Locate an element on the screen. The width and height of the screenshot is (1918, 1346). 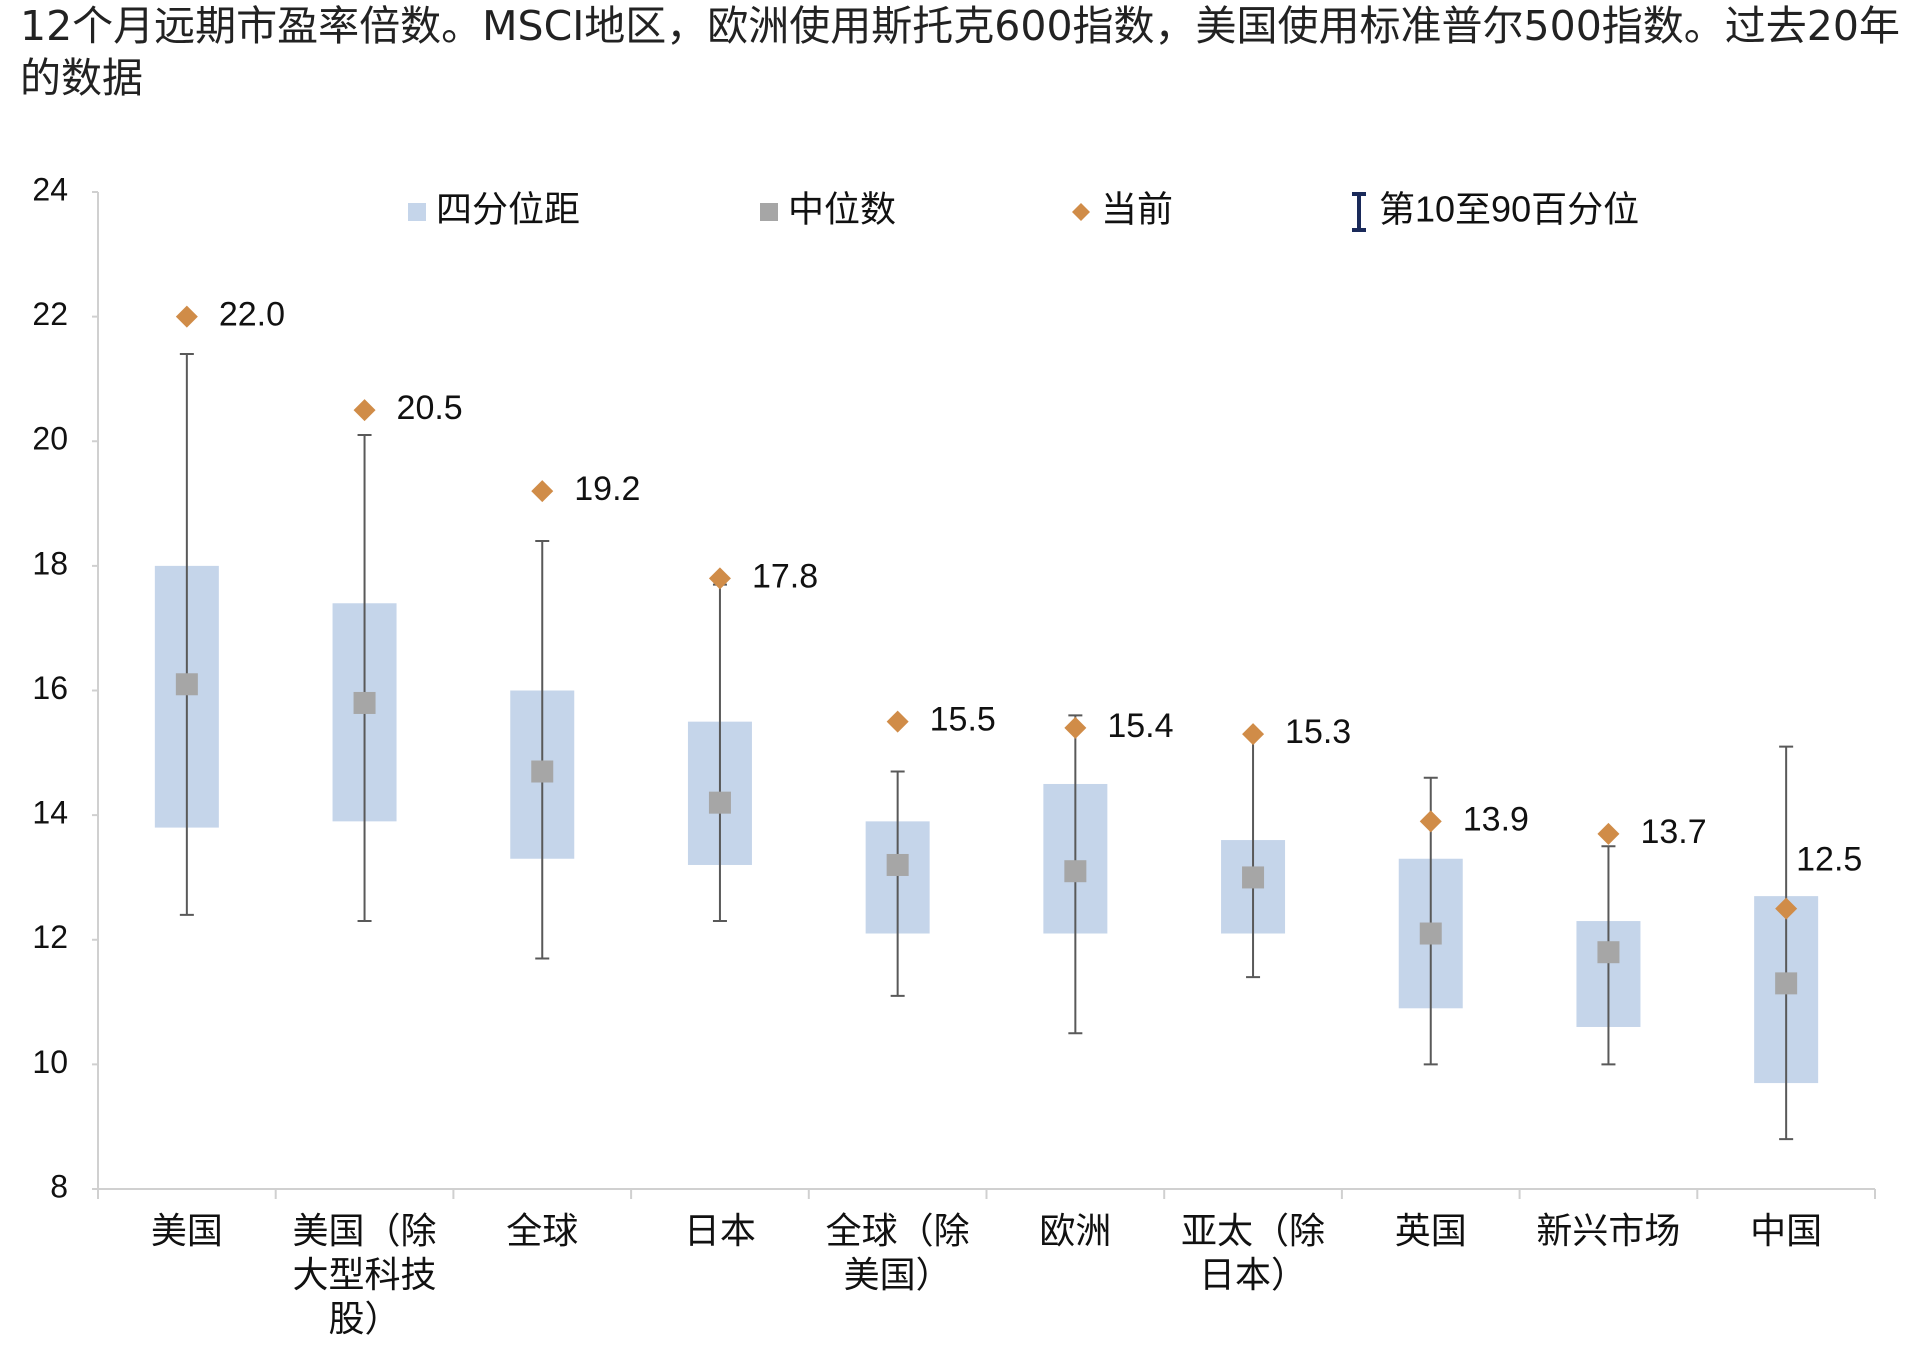
y-tick-label: 24 is located at coordinates (50, 189).